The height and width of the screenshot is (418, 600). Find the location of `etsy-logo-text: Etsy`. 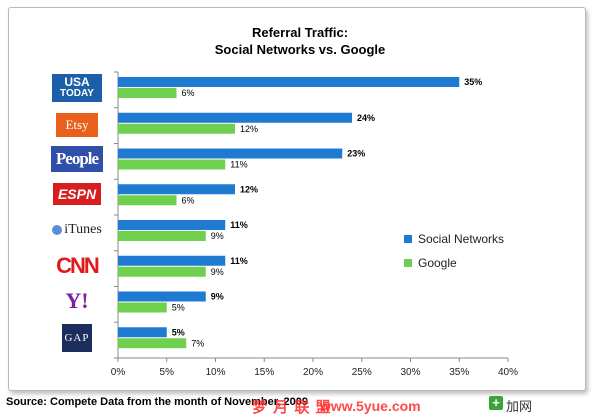

etsy-logo-text: Etsy is located at coordinates (77, 125).